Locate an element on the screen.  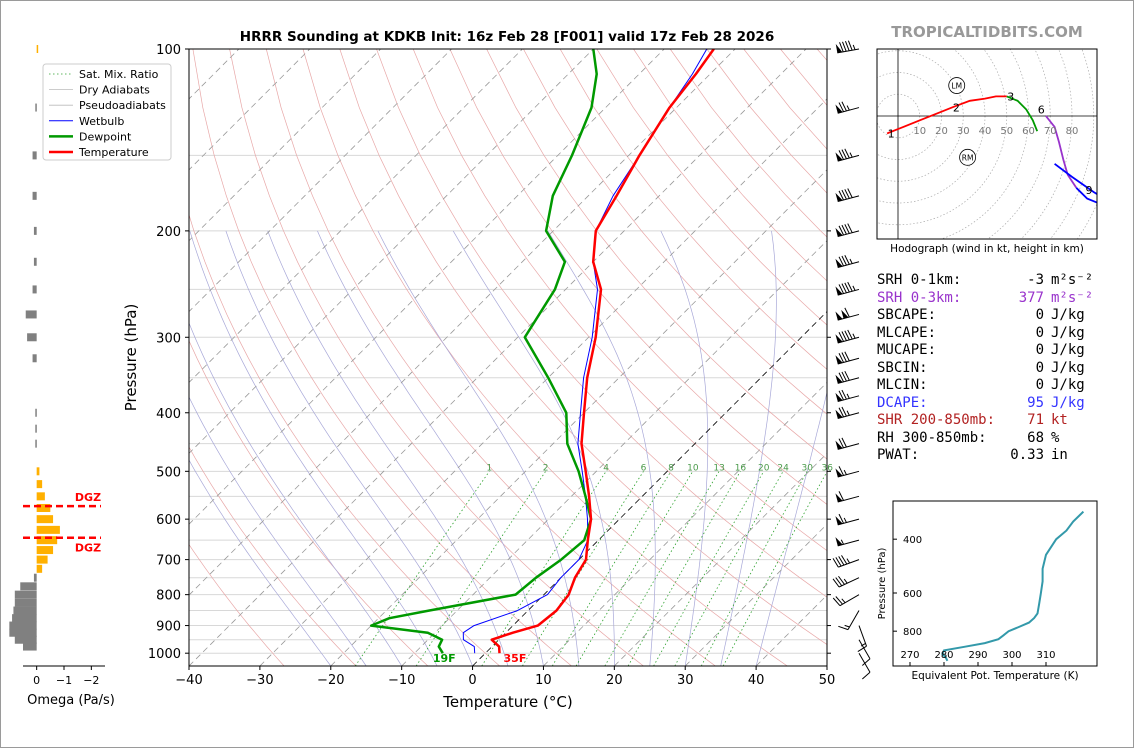
index-label: SHR 200-850mb: is located at coordinates (936, 420).